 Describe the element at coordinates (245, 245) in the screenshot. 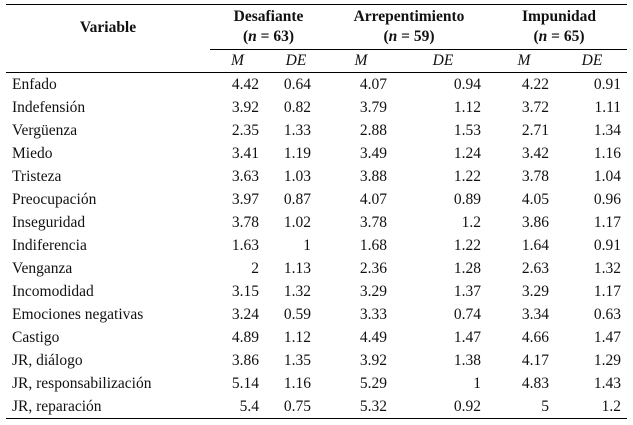

I see `cell-mean: 1.63` at that location.